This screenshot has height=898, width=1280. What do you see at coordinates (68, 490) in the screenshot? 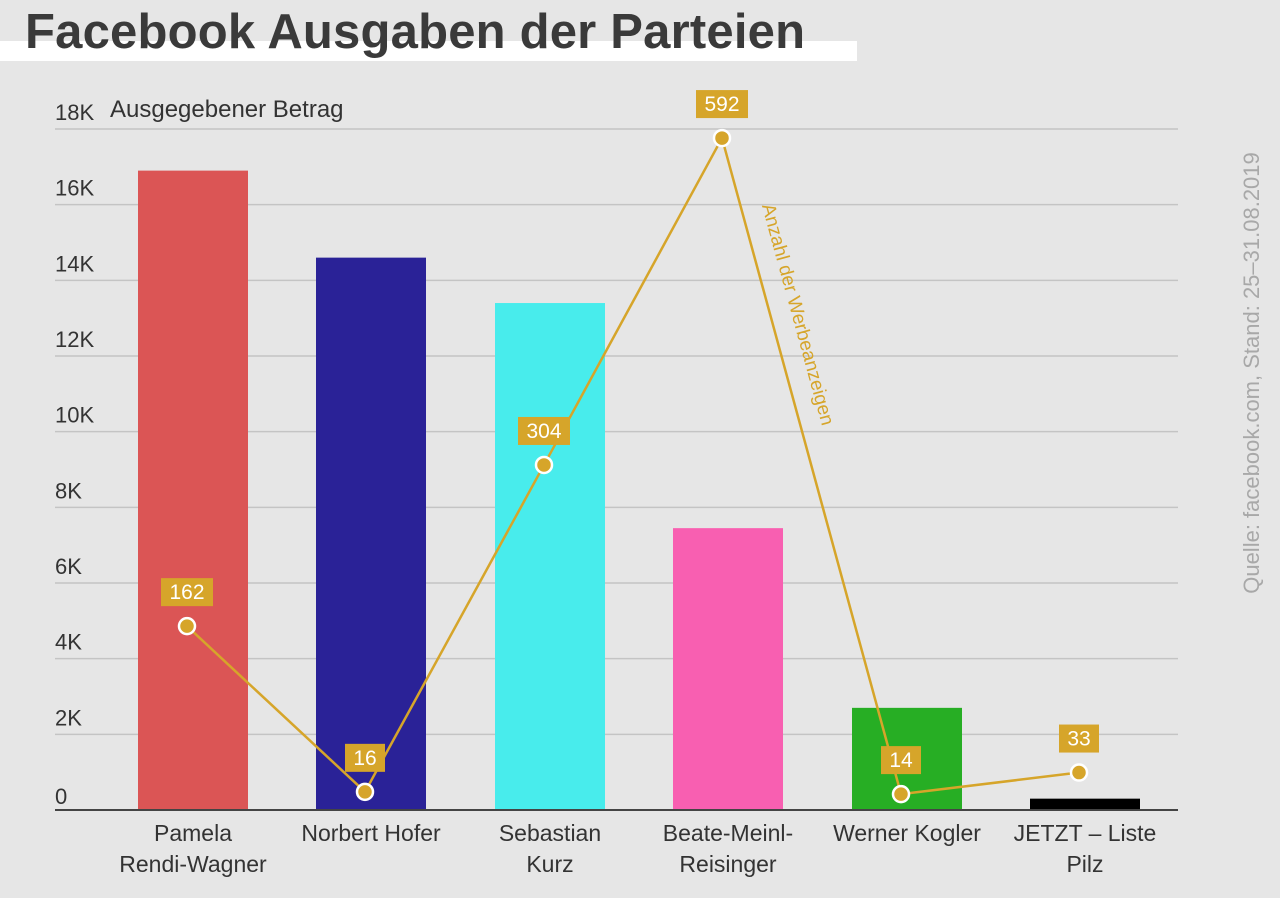
I see `y-tick-label: 8K` at bounding box center [68, 490].